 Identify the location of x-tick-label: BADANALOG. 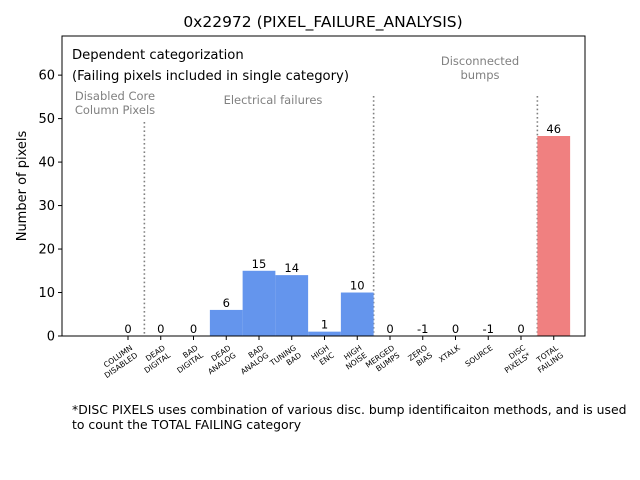
(252, 359).